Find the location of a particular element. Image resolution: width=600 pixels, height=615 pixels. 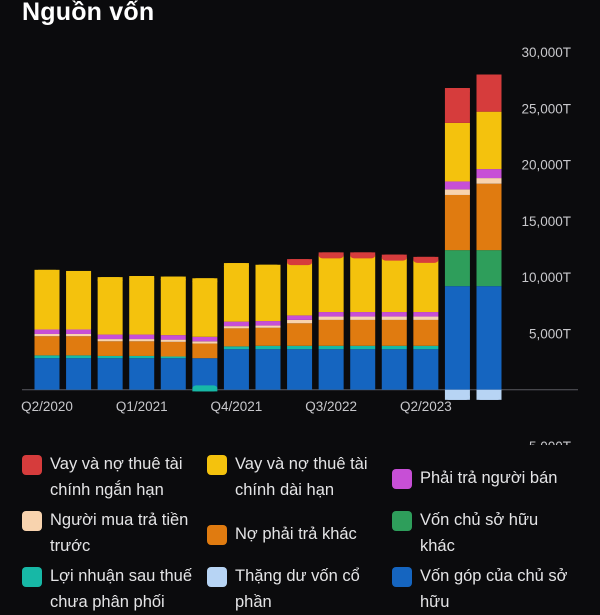

x-tick-label: Q2/2020 is located at coordinates (47, 406).